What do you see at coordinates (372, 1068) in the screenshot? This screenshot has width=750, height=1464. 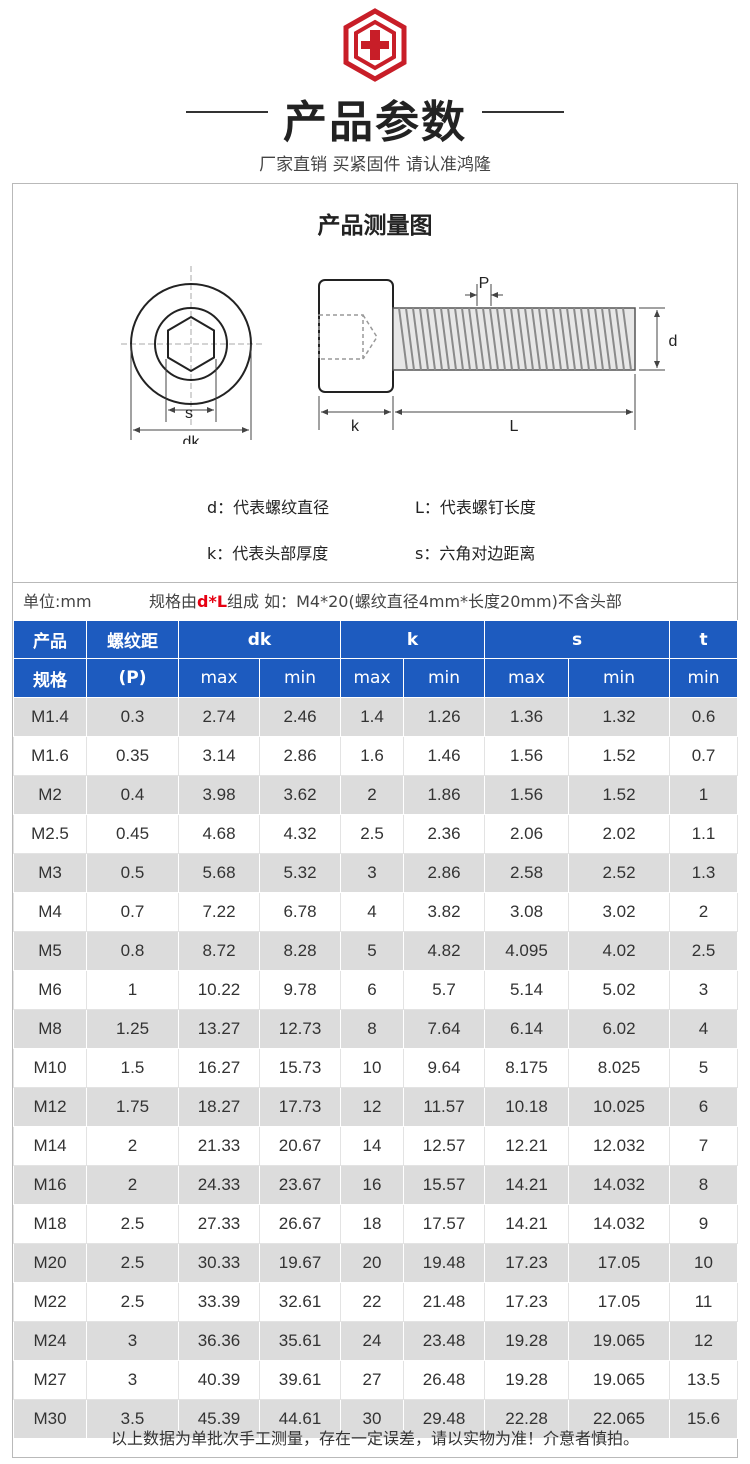 I see `cell-k-max: 10` at bounding box center [372, 1068].